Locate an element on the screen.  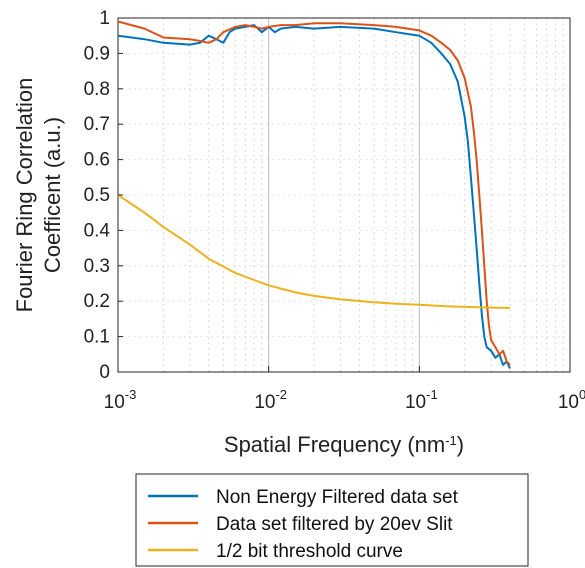
y-axis-label-line2: Coefficent (a.u.) is located at coordinates (52, 195).